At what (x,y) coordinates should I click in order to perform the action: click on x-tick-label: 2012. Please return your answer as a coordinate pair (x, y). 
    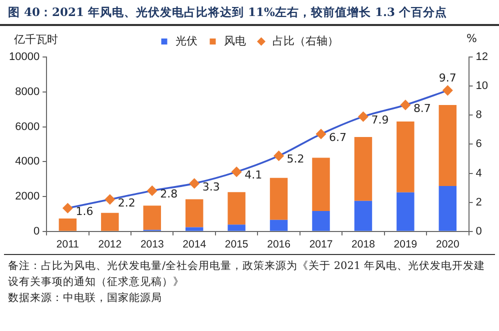
    Looking at the image, I should click on (110, 244).